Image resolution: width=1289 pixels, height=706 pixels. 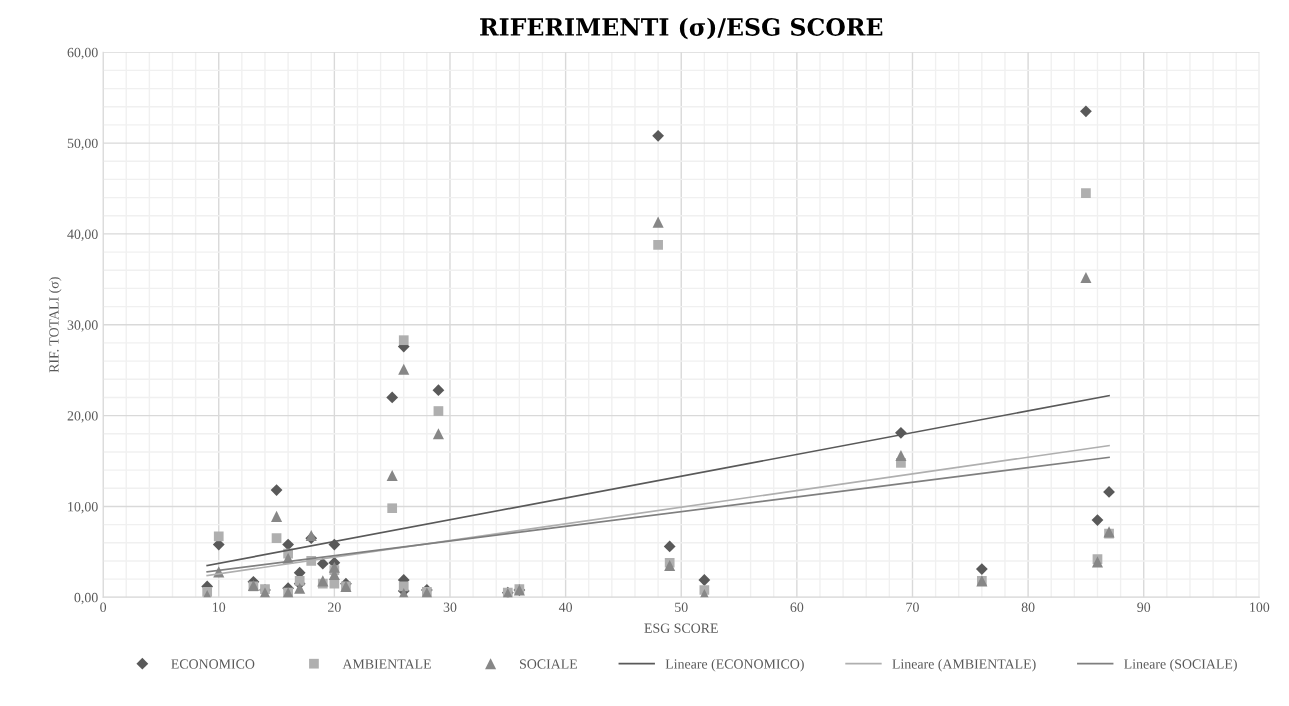 I want to click on x-tick-label: 10, so click(x=219, y=607).